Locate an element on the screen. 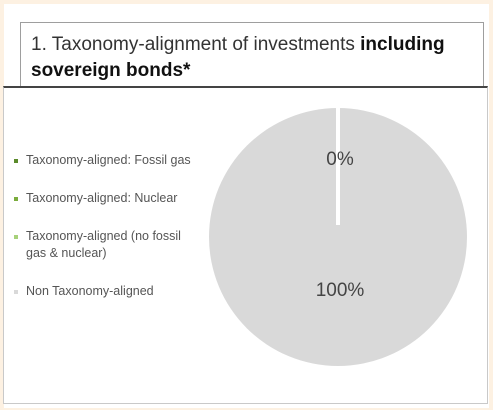  legend-swatch-fossil-gas is located at coordinates (16, 161).